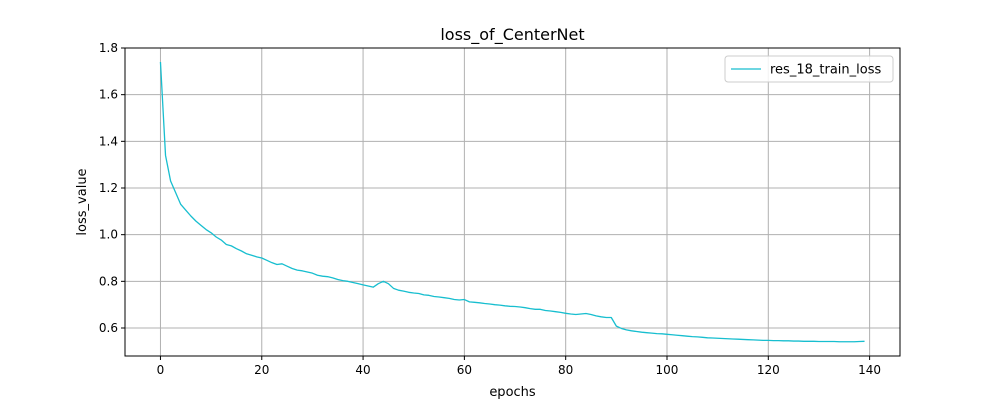  I want to click on x-axis-label: epochs, so click(512, 392).